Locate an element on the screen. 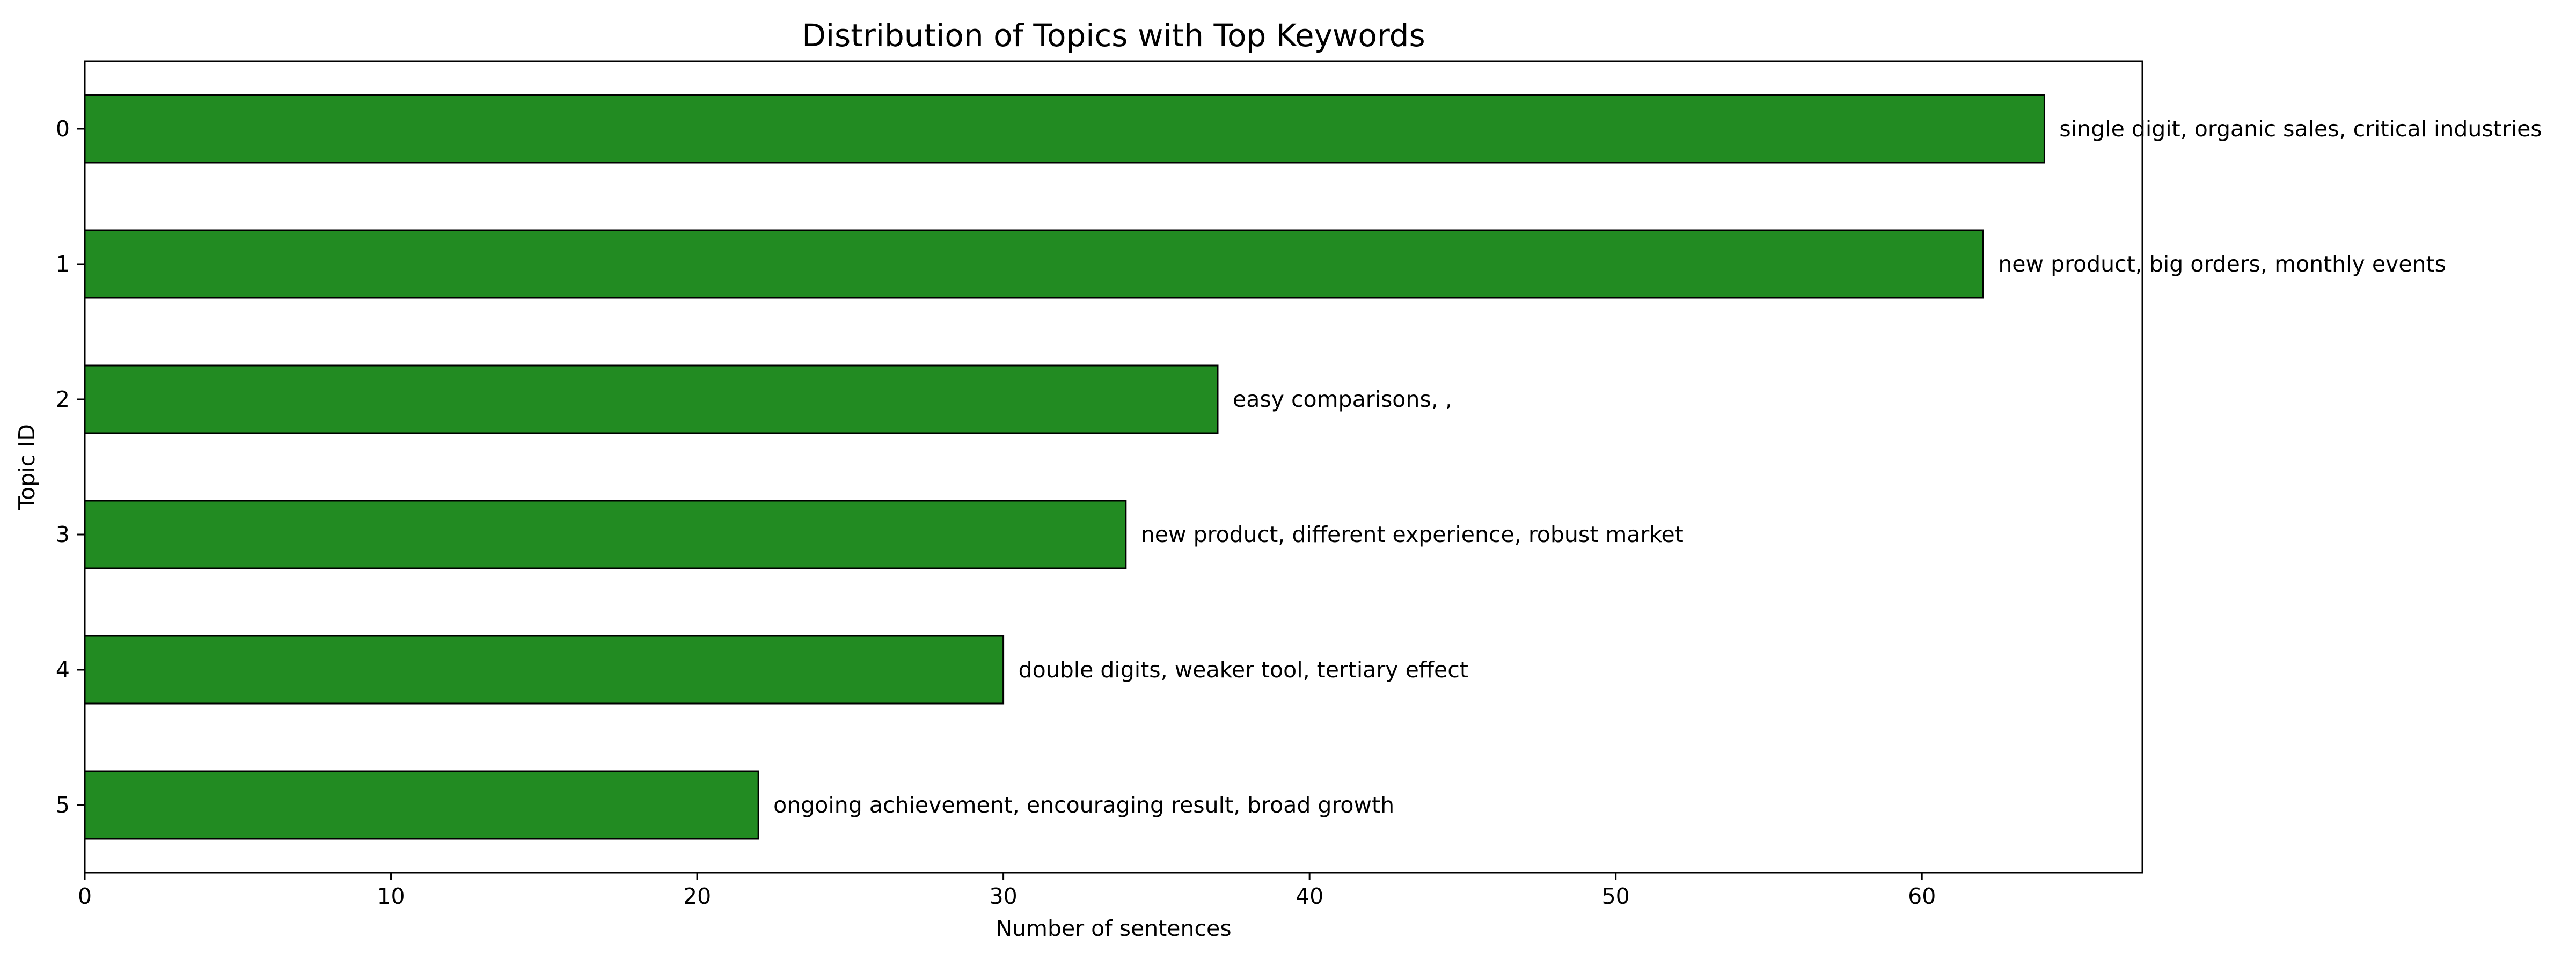 Image resolution: width=2576 pixels, height=966 pixels. x-tick-label: 20 is located at coordinates (697, 896).